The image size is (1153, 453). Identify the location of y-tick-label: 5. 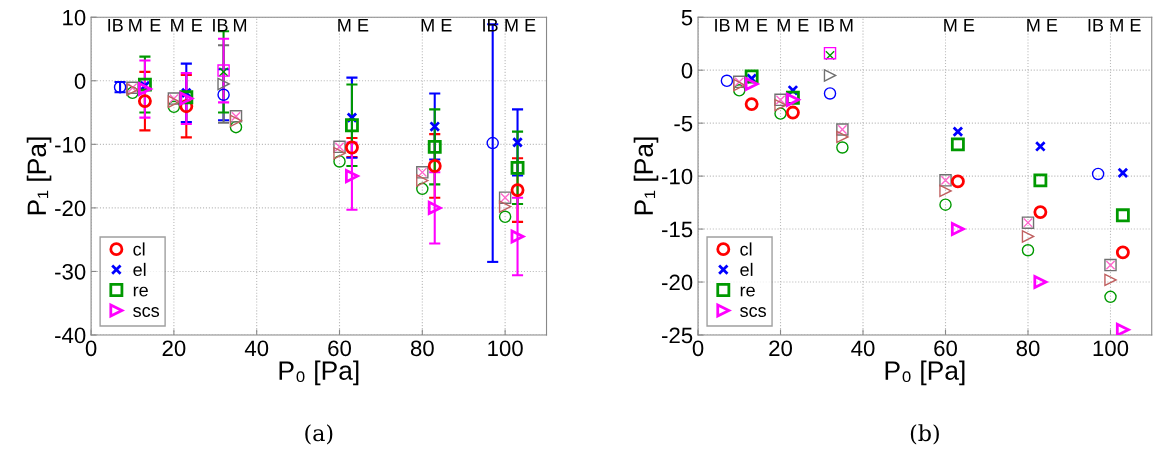
(687, 17).